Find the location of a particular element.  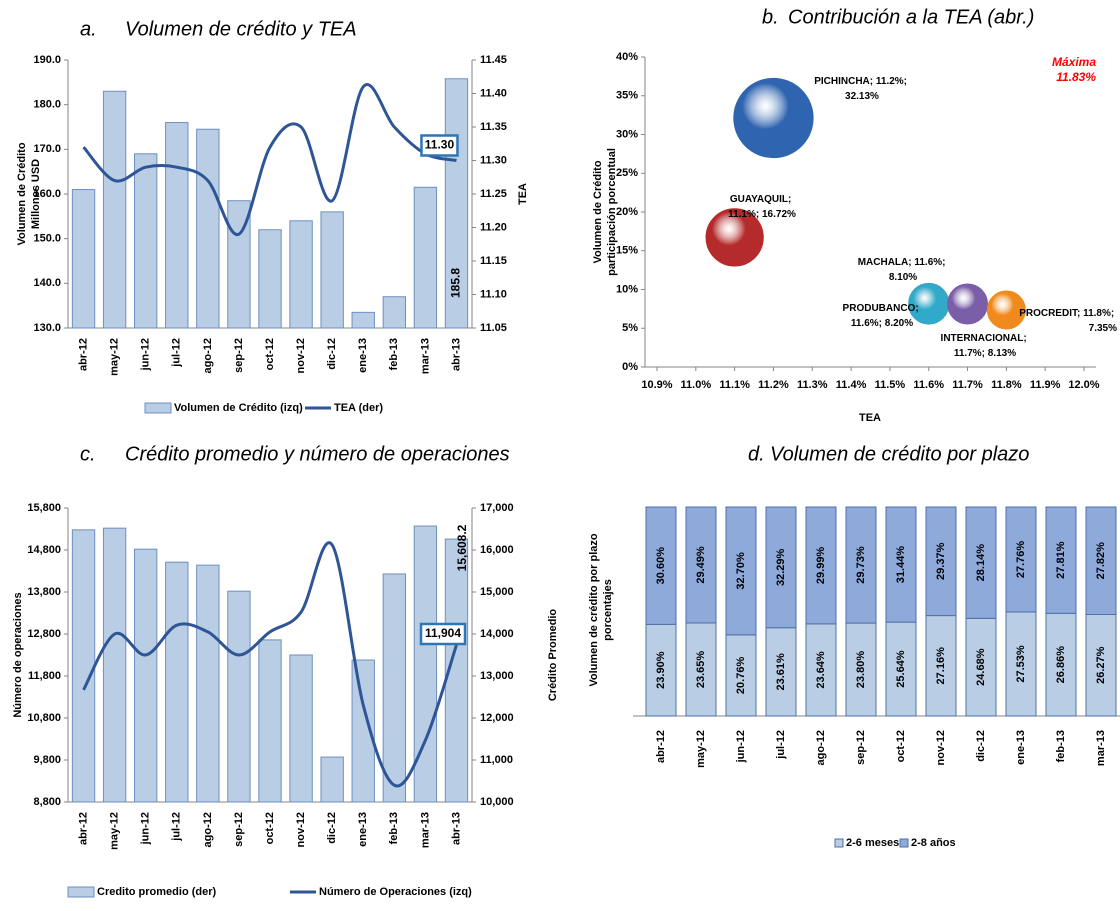

y2-tick-label: 11.40 is located at coordinates (493, 93).